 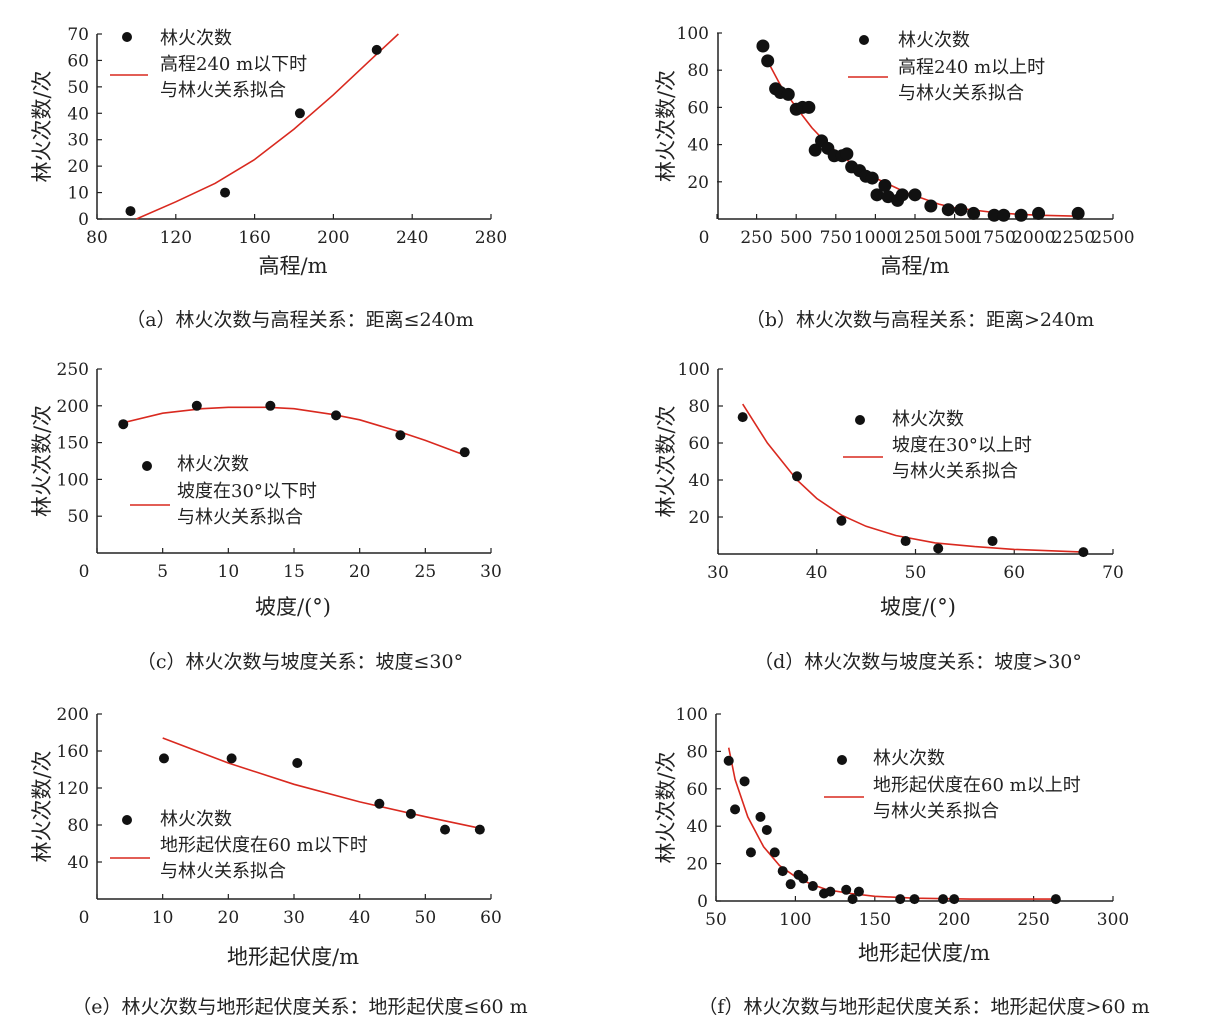 I want to click on x-tick-label: 240, so click(x=412, y=238).